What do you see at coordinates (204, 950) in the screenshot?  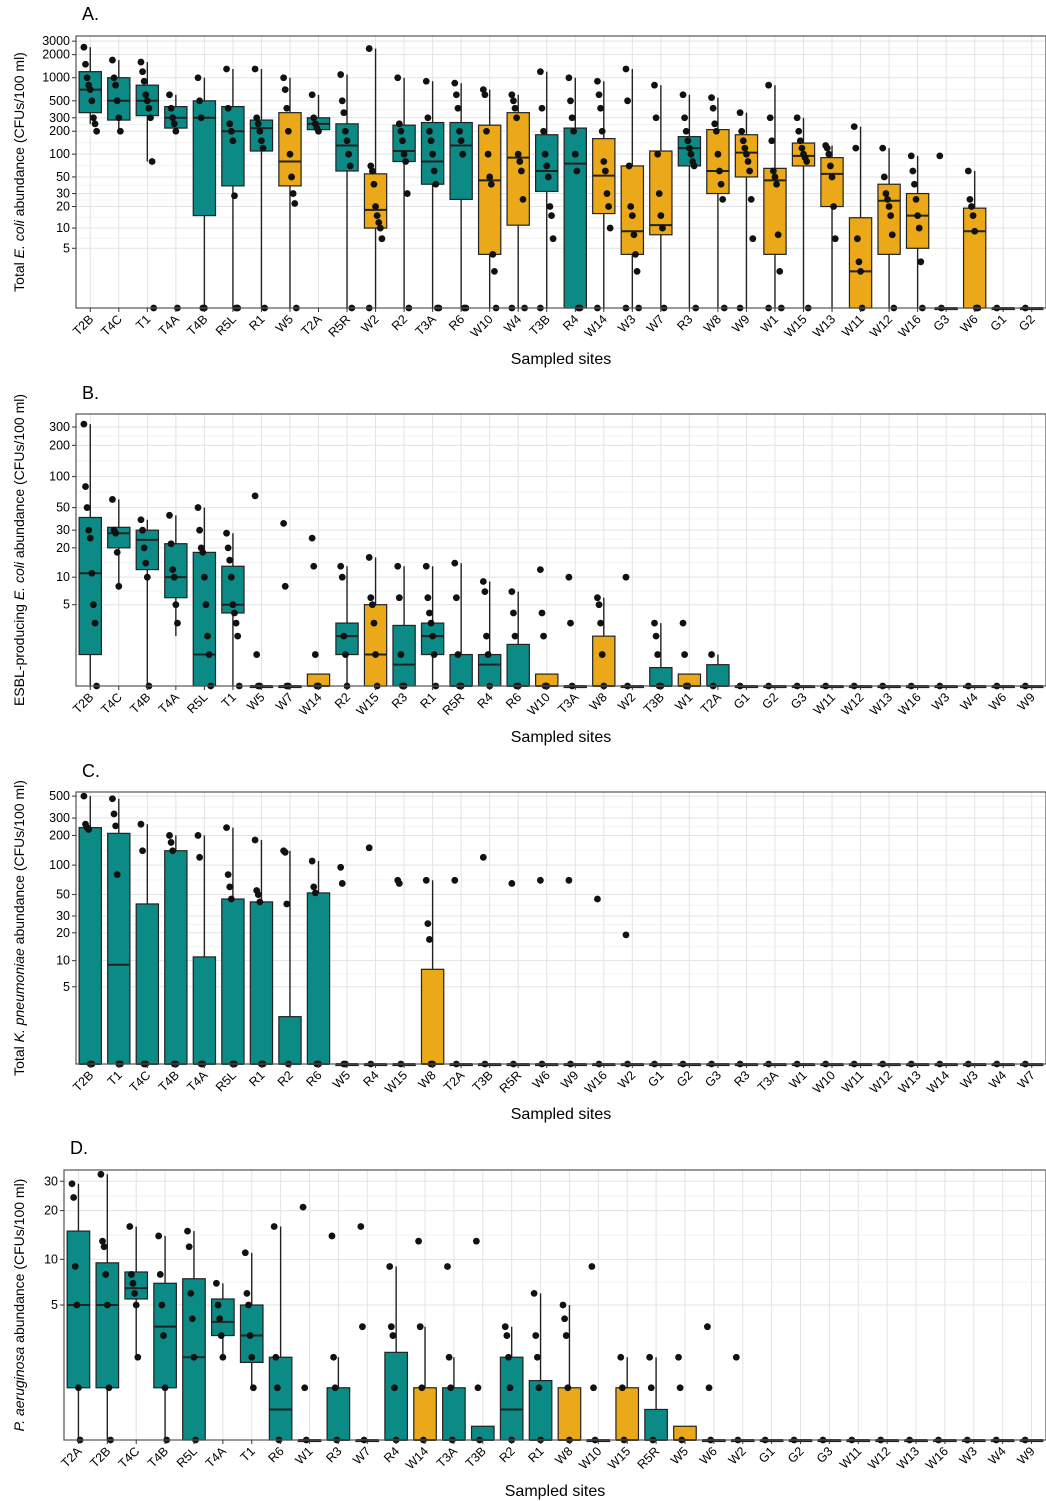 I see `box-T4A` at bounding box center [204, 950].